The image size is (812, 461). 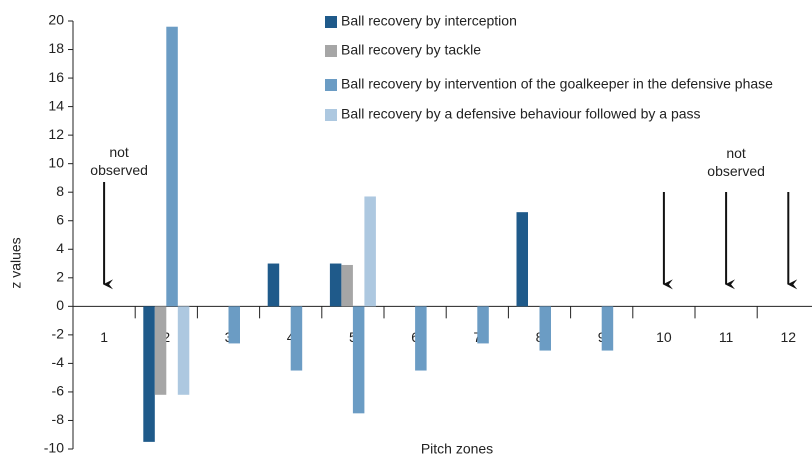 I want to click on y-tick-label: 18, so click(x=56, y=48).